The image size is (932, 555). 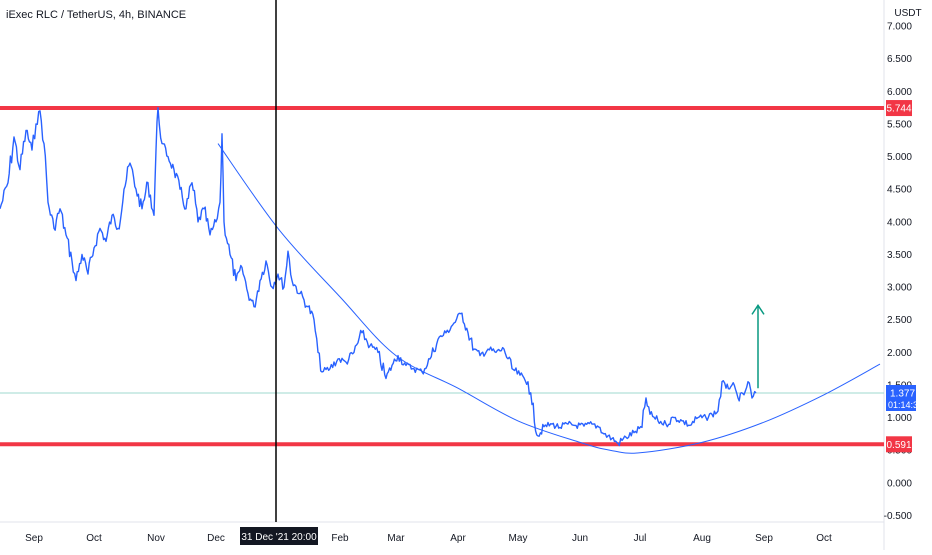 What do you see at coordinates (899, 157) in the screenshot?
I see `y-tick-label: 5.000` at bounding box center [899, 157].